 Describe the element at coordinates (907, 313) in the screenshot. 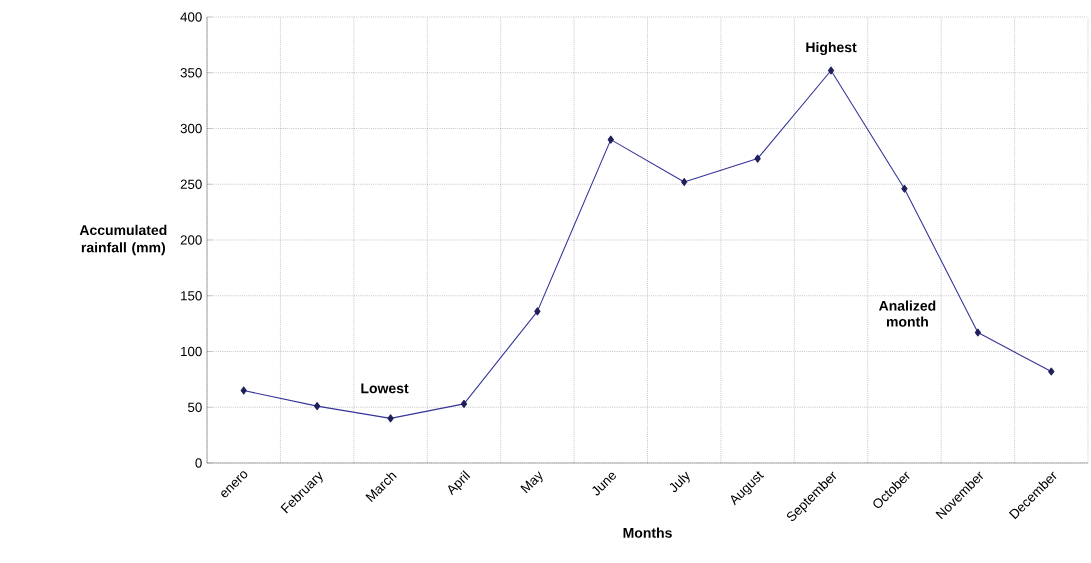

I see `annotation: Analized month` at that location.